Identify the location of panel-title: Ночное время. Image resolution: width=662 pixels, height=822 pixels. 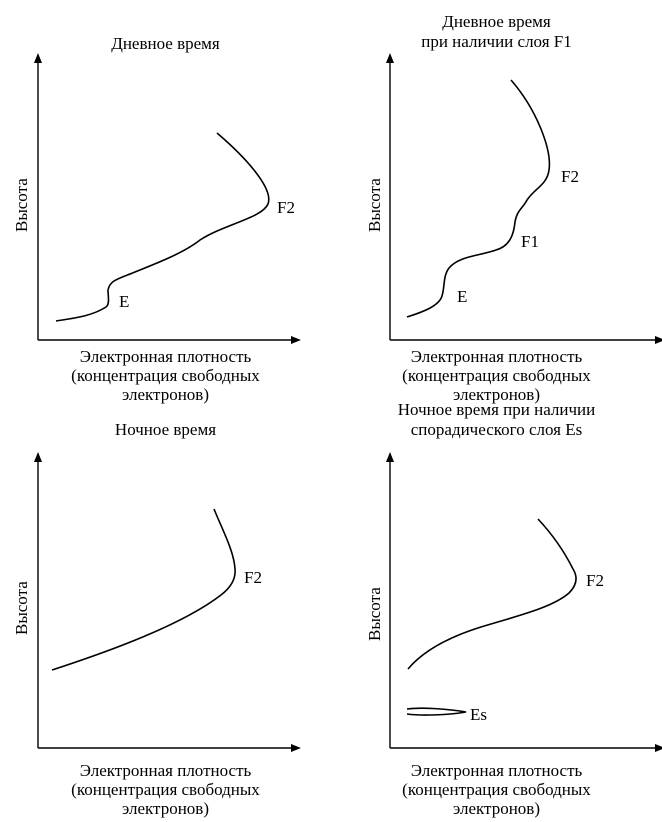
(165, 430).